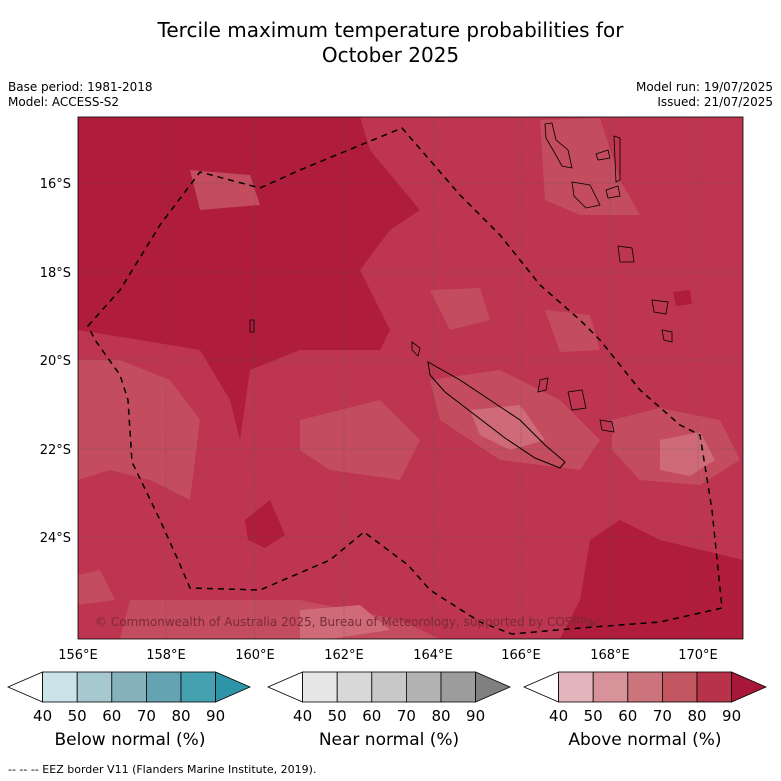  Describe the element at coordinates (130, 740) in the screenshot. I see `colorbar-label-below: Below normal (%)` at that location.